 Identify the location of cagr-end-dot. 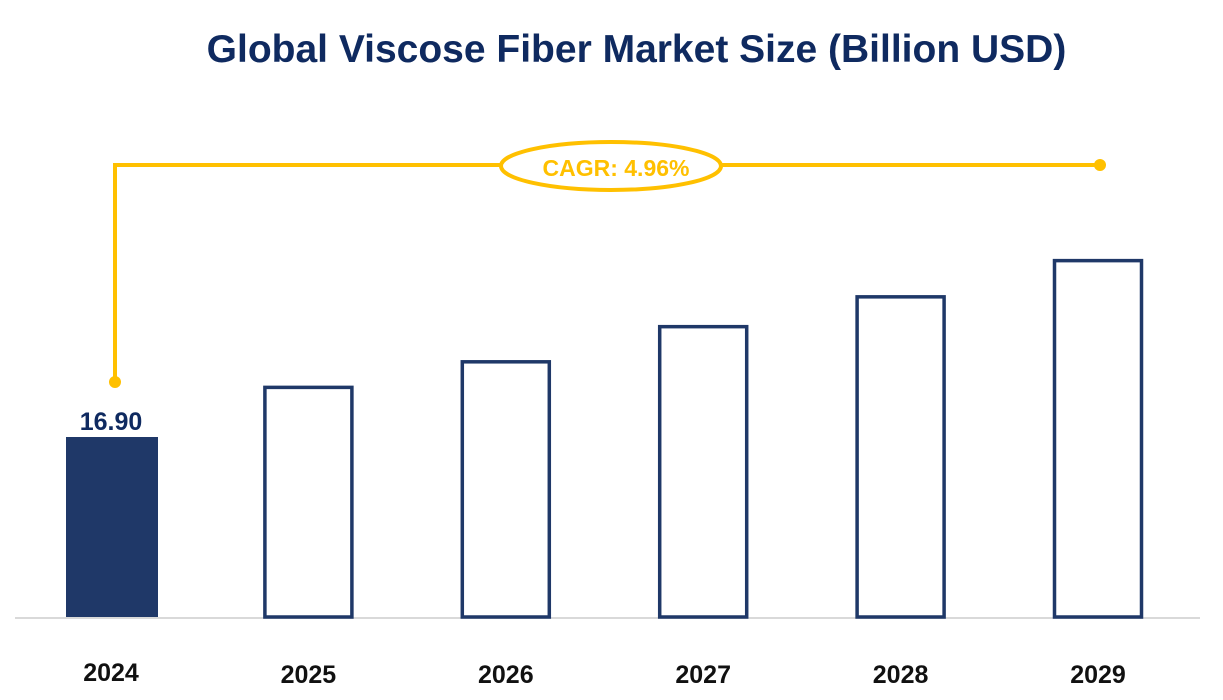
(1100, 165).